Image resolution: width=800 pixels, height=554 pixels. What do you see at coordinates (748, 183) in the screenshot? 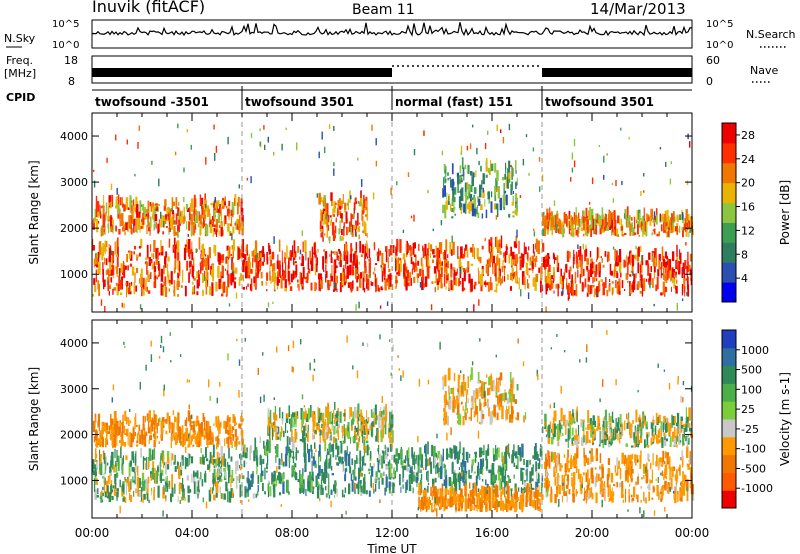
I see `colorbar-tick-label: 20` at bounding box center [748, 183].